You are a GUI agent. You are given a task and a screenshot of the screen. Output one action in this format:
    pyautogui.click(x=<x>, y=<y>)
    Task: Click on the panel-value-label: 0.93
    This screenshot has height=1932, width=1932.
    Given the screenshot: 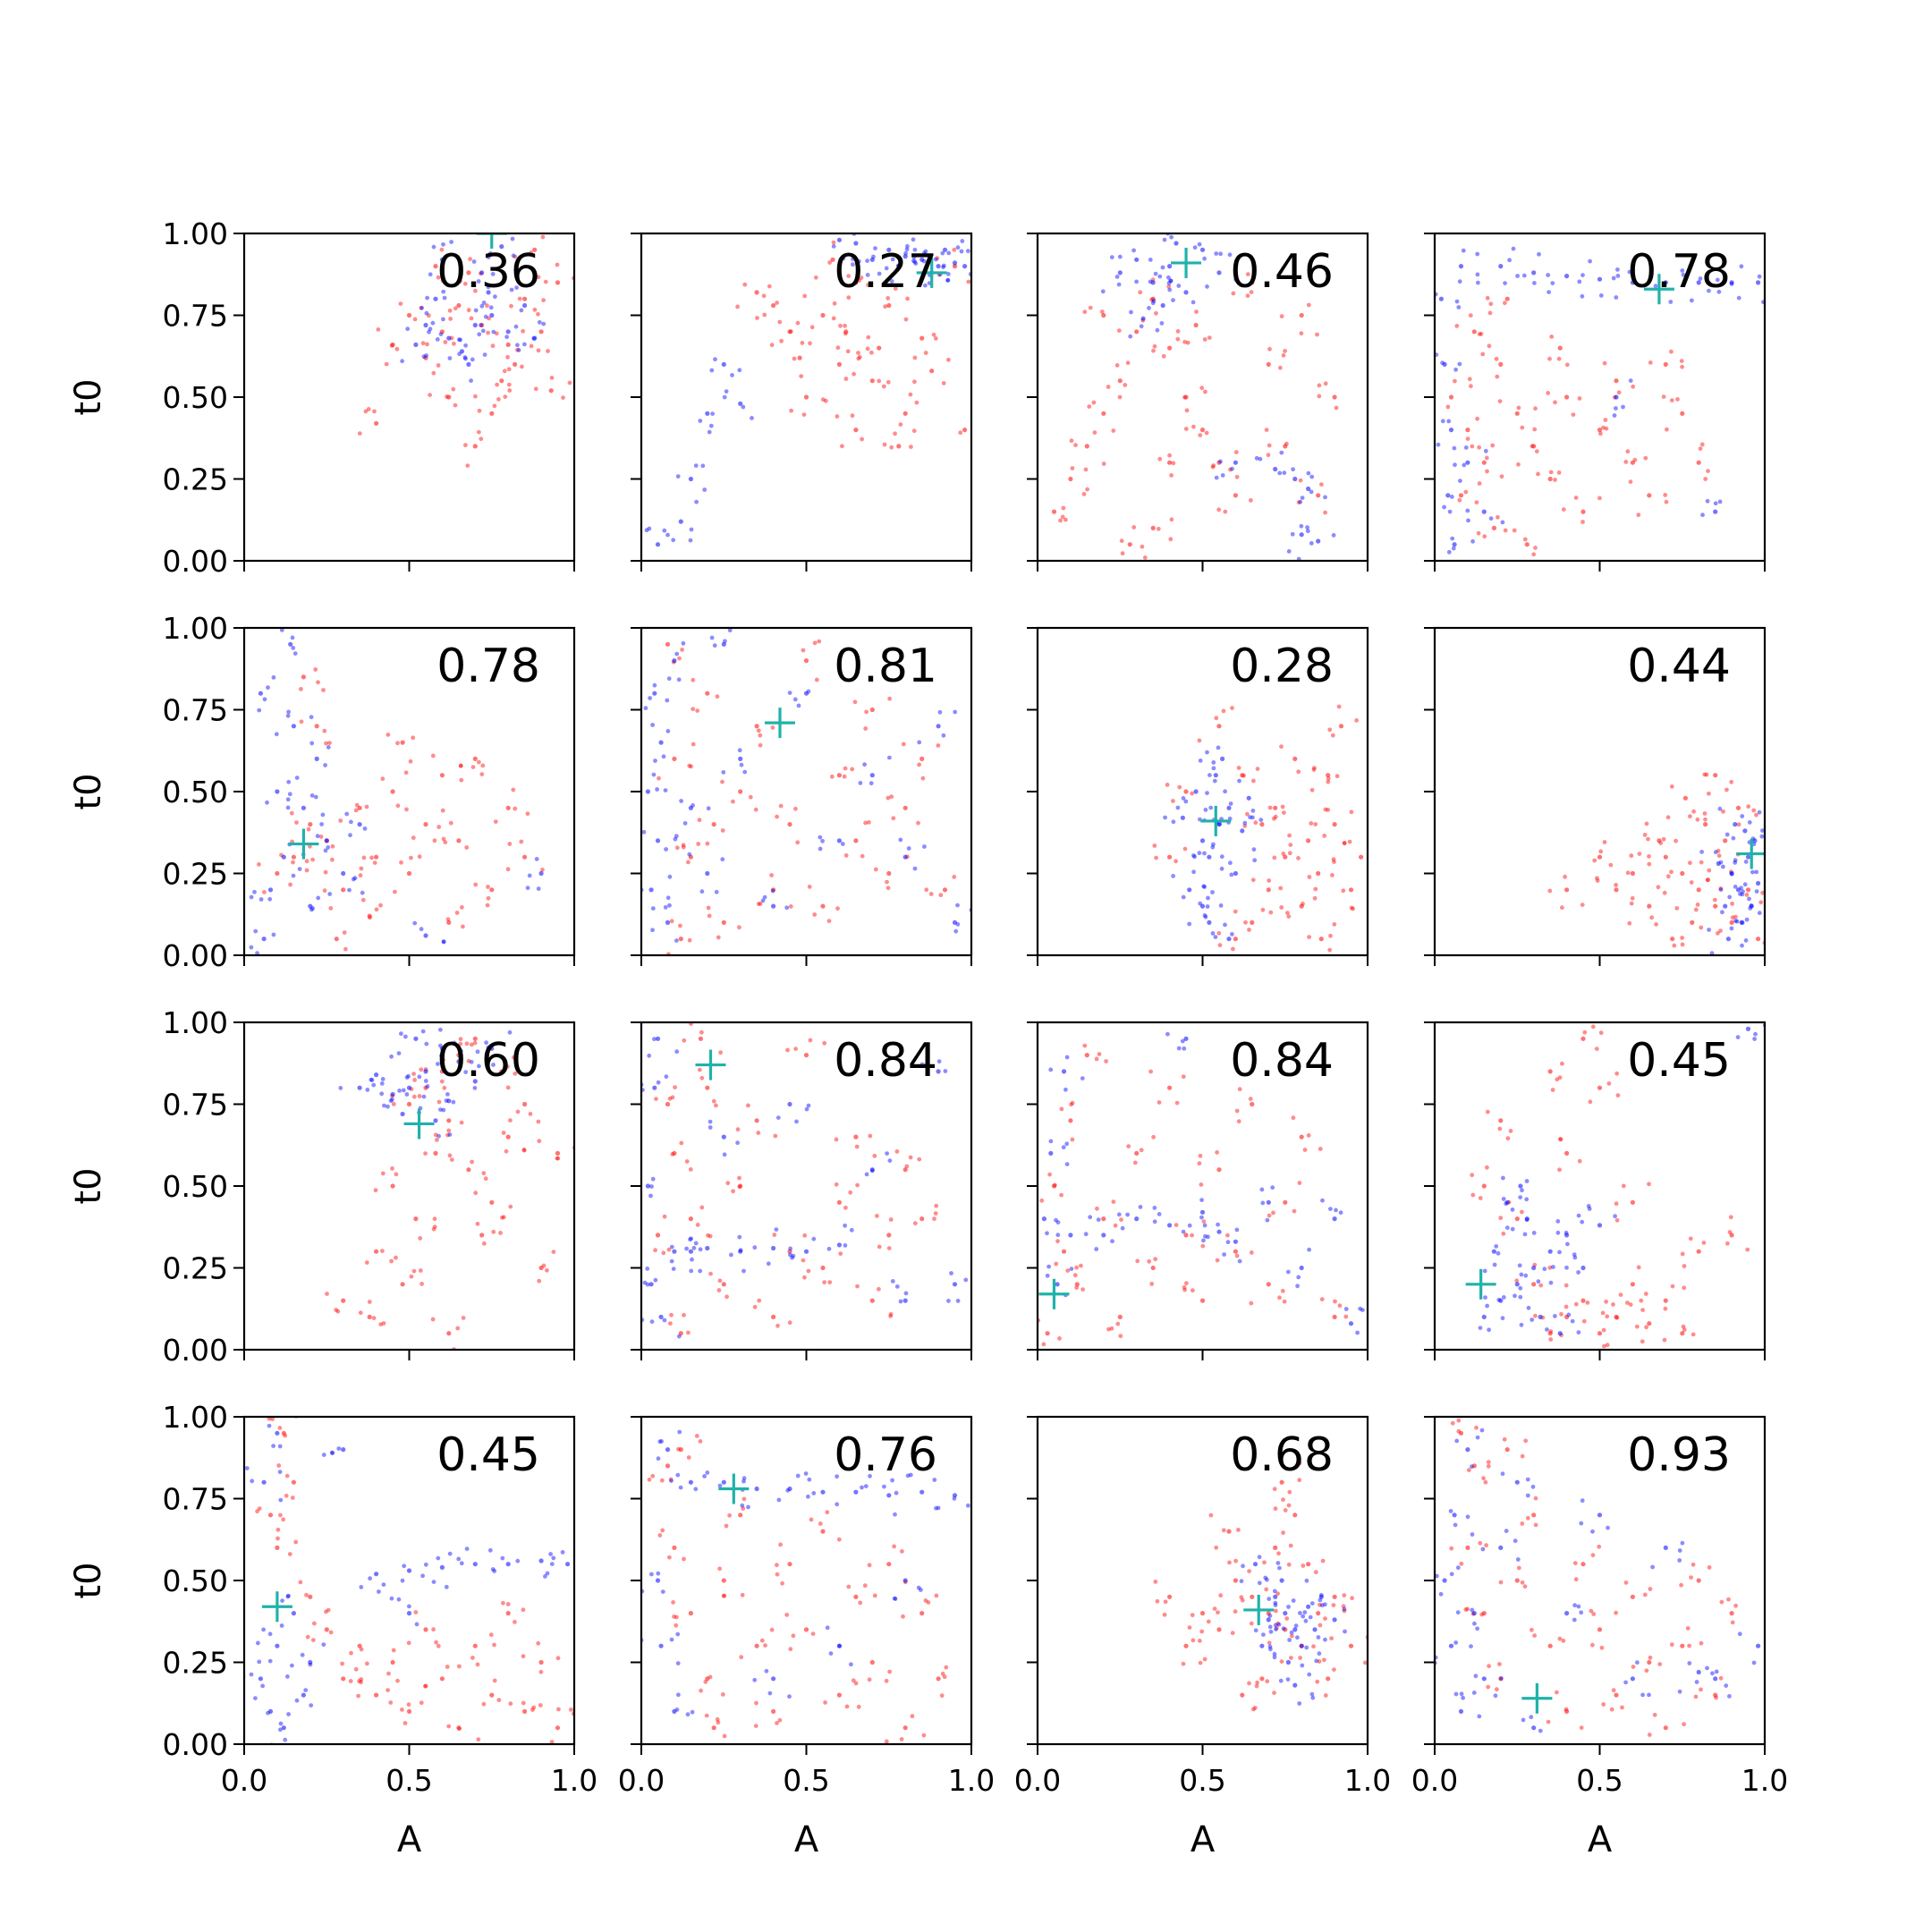 What is the action you would take?
    pyautogui.click(x=1679, y=1455)
    